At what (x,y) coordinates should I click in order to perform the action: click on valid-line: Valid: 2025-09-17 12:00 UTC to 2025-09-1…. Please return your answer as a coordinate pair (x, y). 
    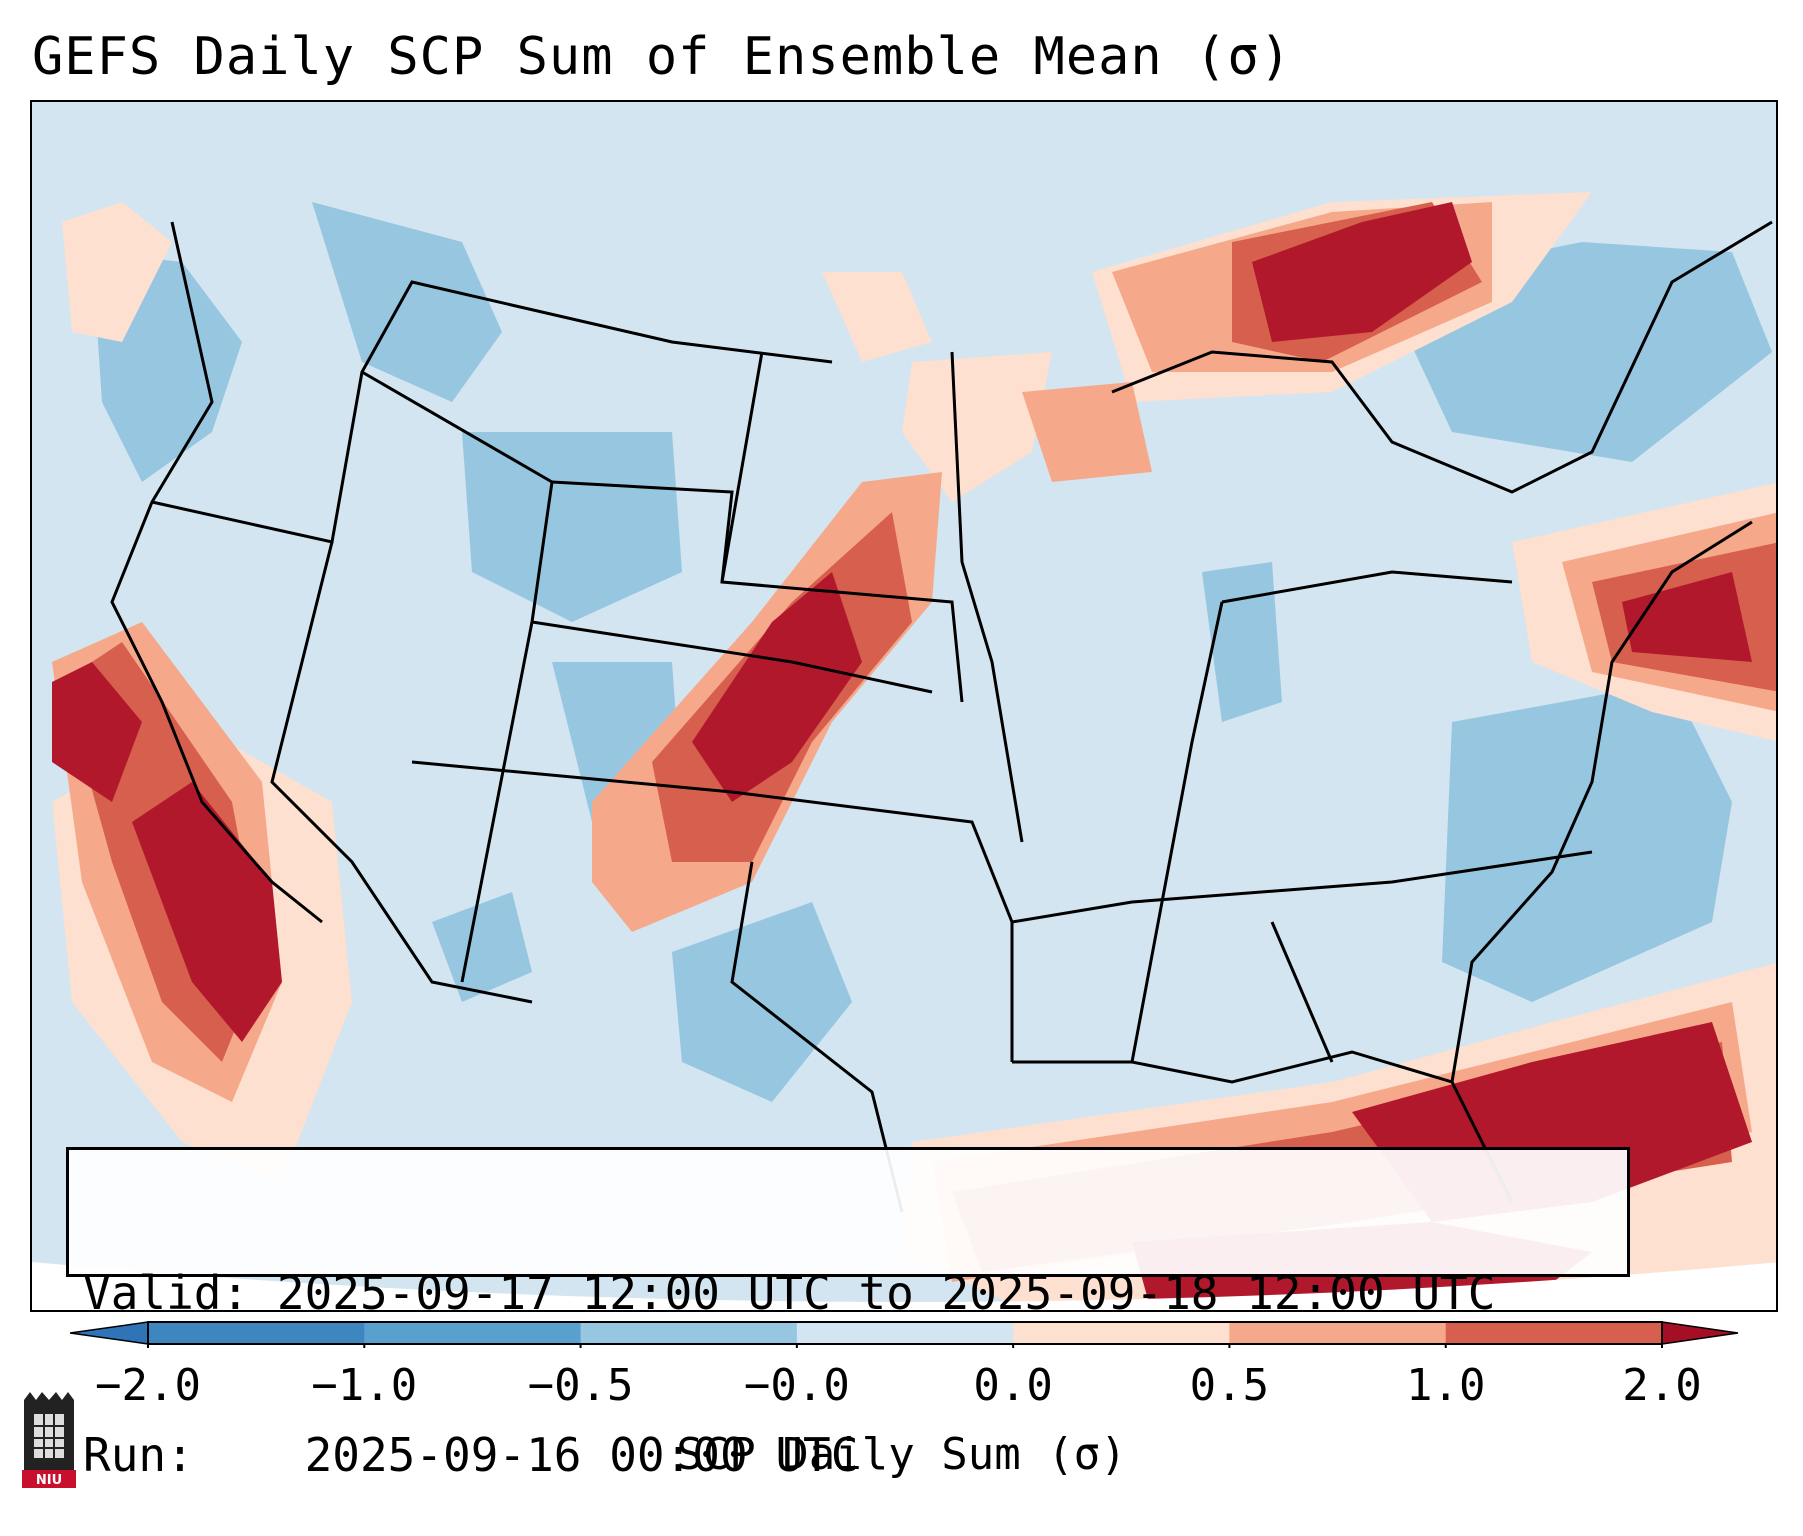
    Looking at the image, I should click on (848, 1293).